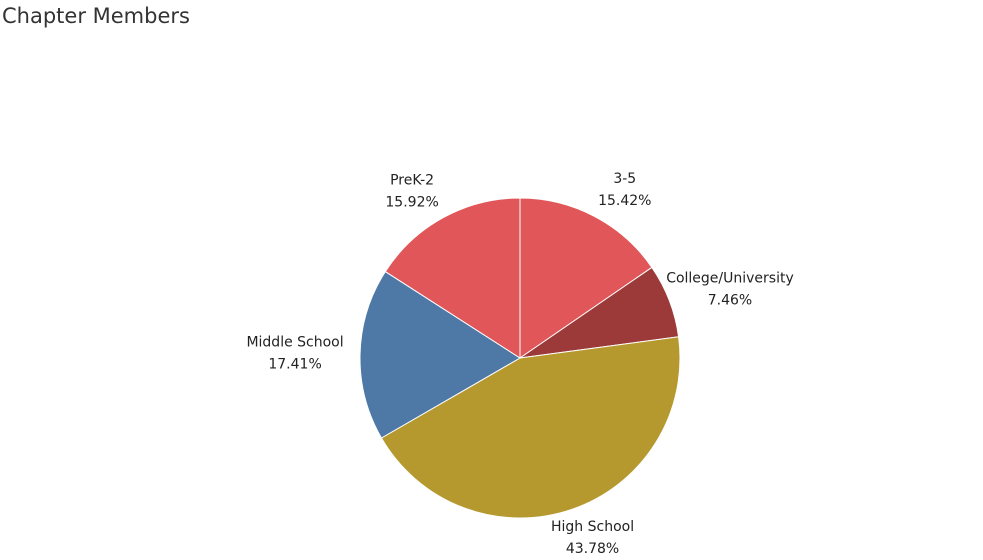 Image resolution: width=983 pixels, height=560 pixels. I want to click on slice-value-label: 15.42%, so click(624, 201).